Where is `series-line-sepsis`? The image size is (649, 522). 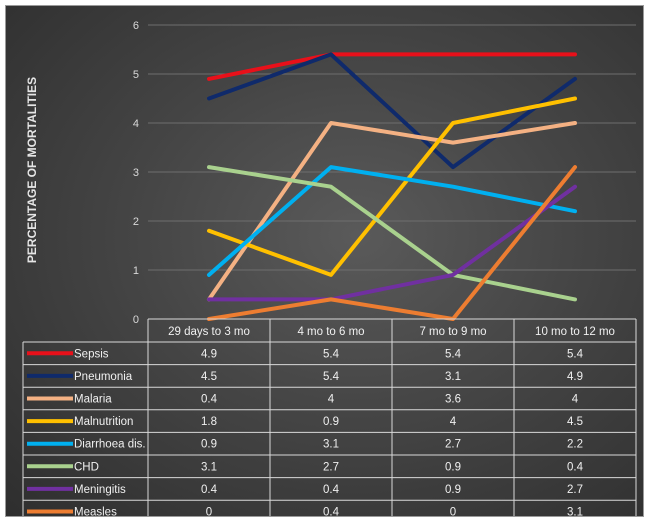
series-line-sepsis is located at coordinates (392, 66).